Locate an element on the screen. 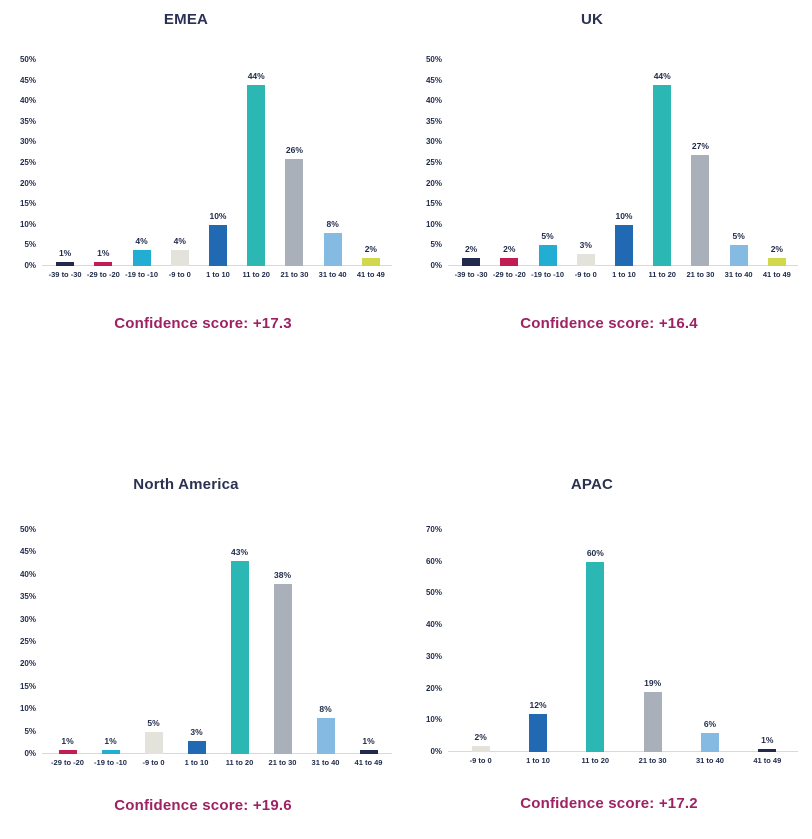 This screenshot has width=812, height=839. bar-slot: 12% is located at coordinates (537, 641).